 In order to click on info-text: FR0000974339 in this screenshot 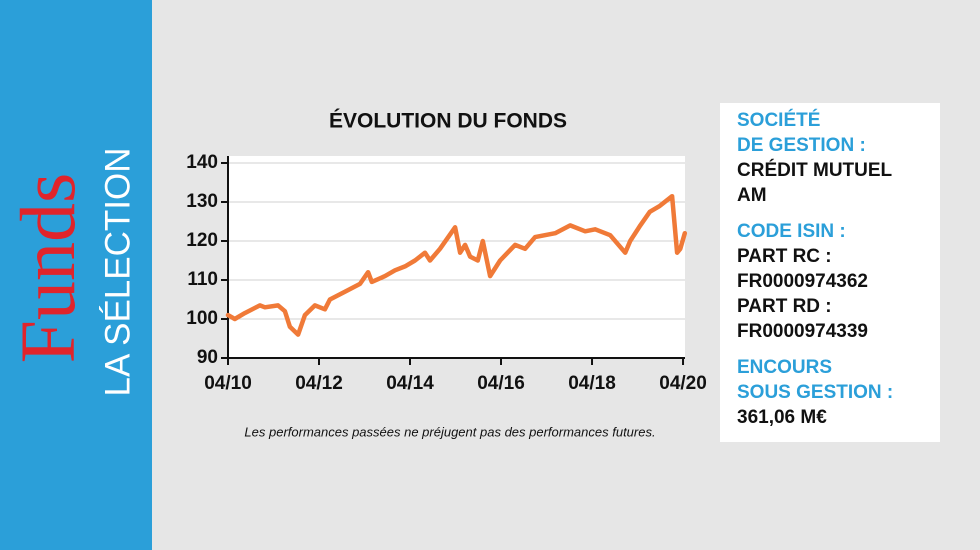, I will do `click(802, 331)`.